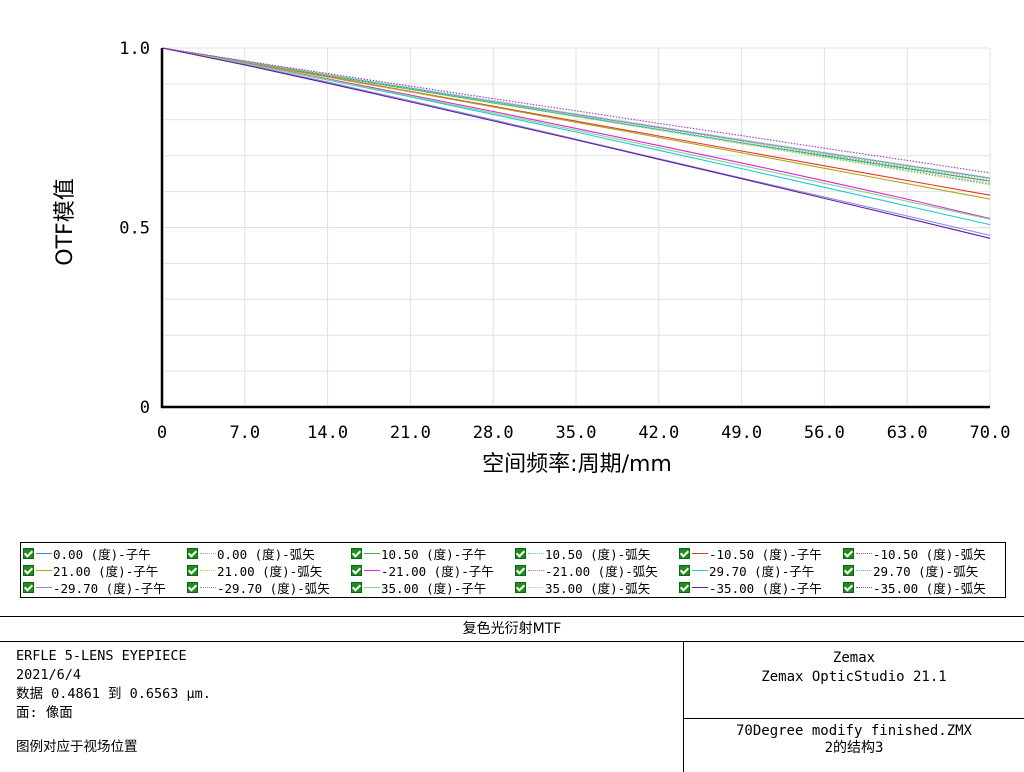 The height and width of the screenshot is (772, 1024). What do you see at coordinates (162, 433) in the screenshot?
I see `x-tick-label: 0` at bounding box center [162, 433].